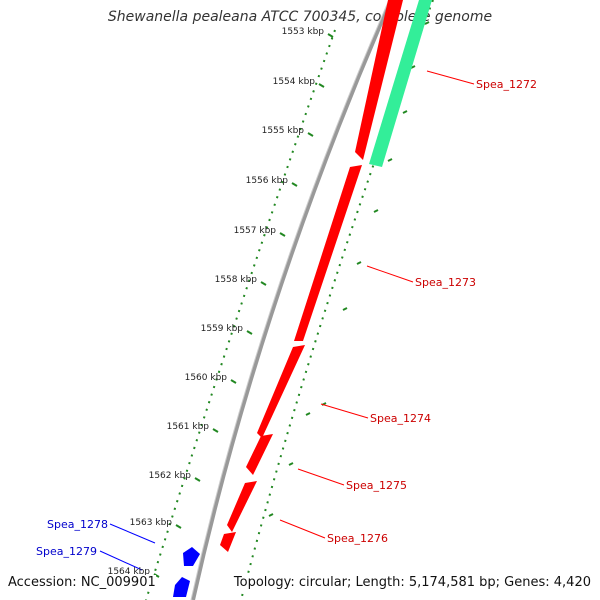  I want to click on tick-label: 1559 kbp, so click(222, 329).